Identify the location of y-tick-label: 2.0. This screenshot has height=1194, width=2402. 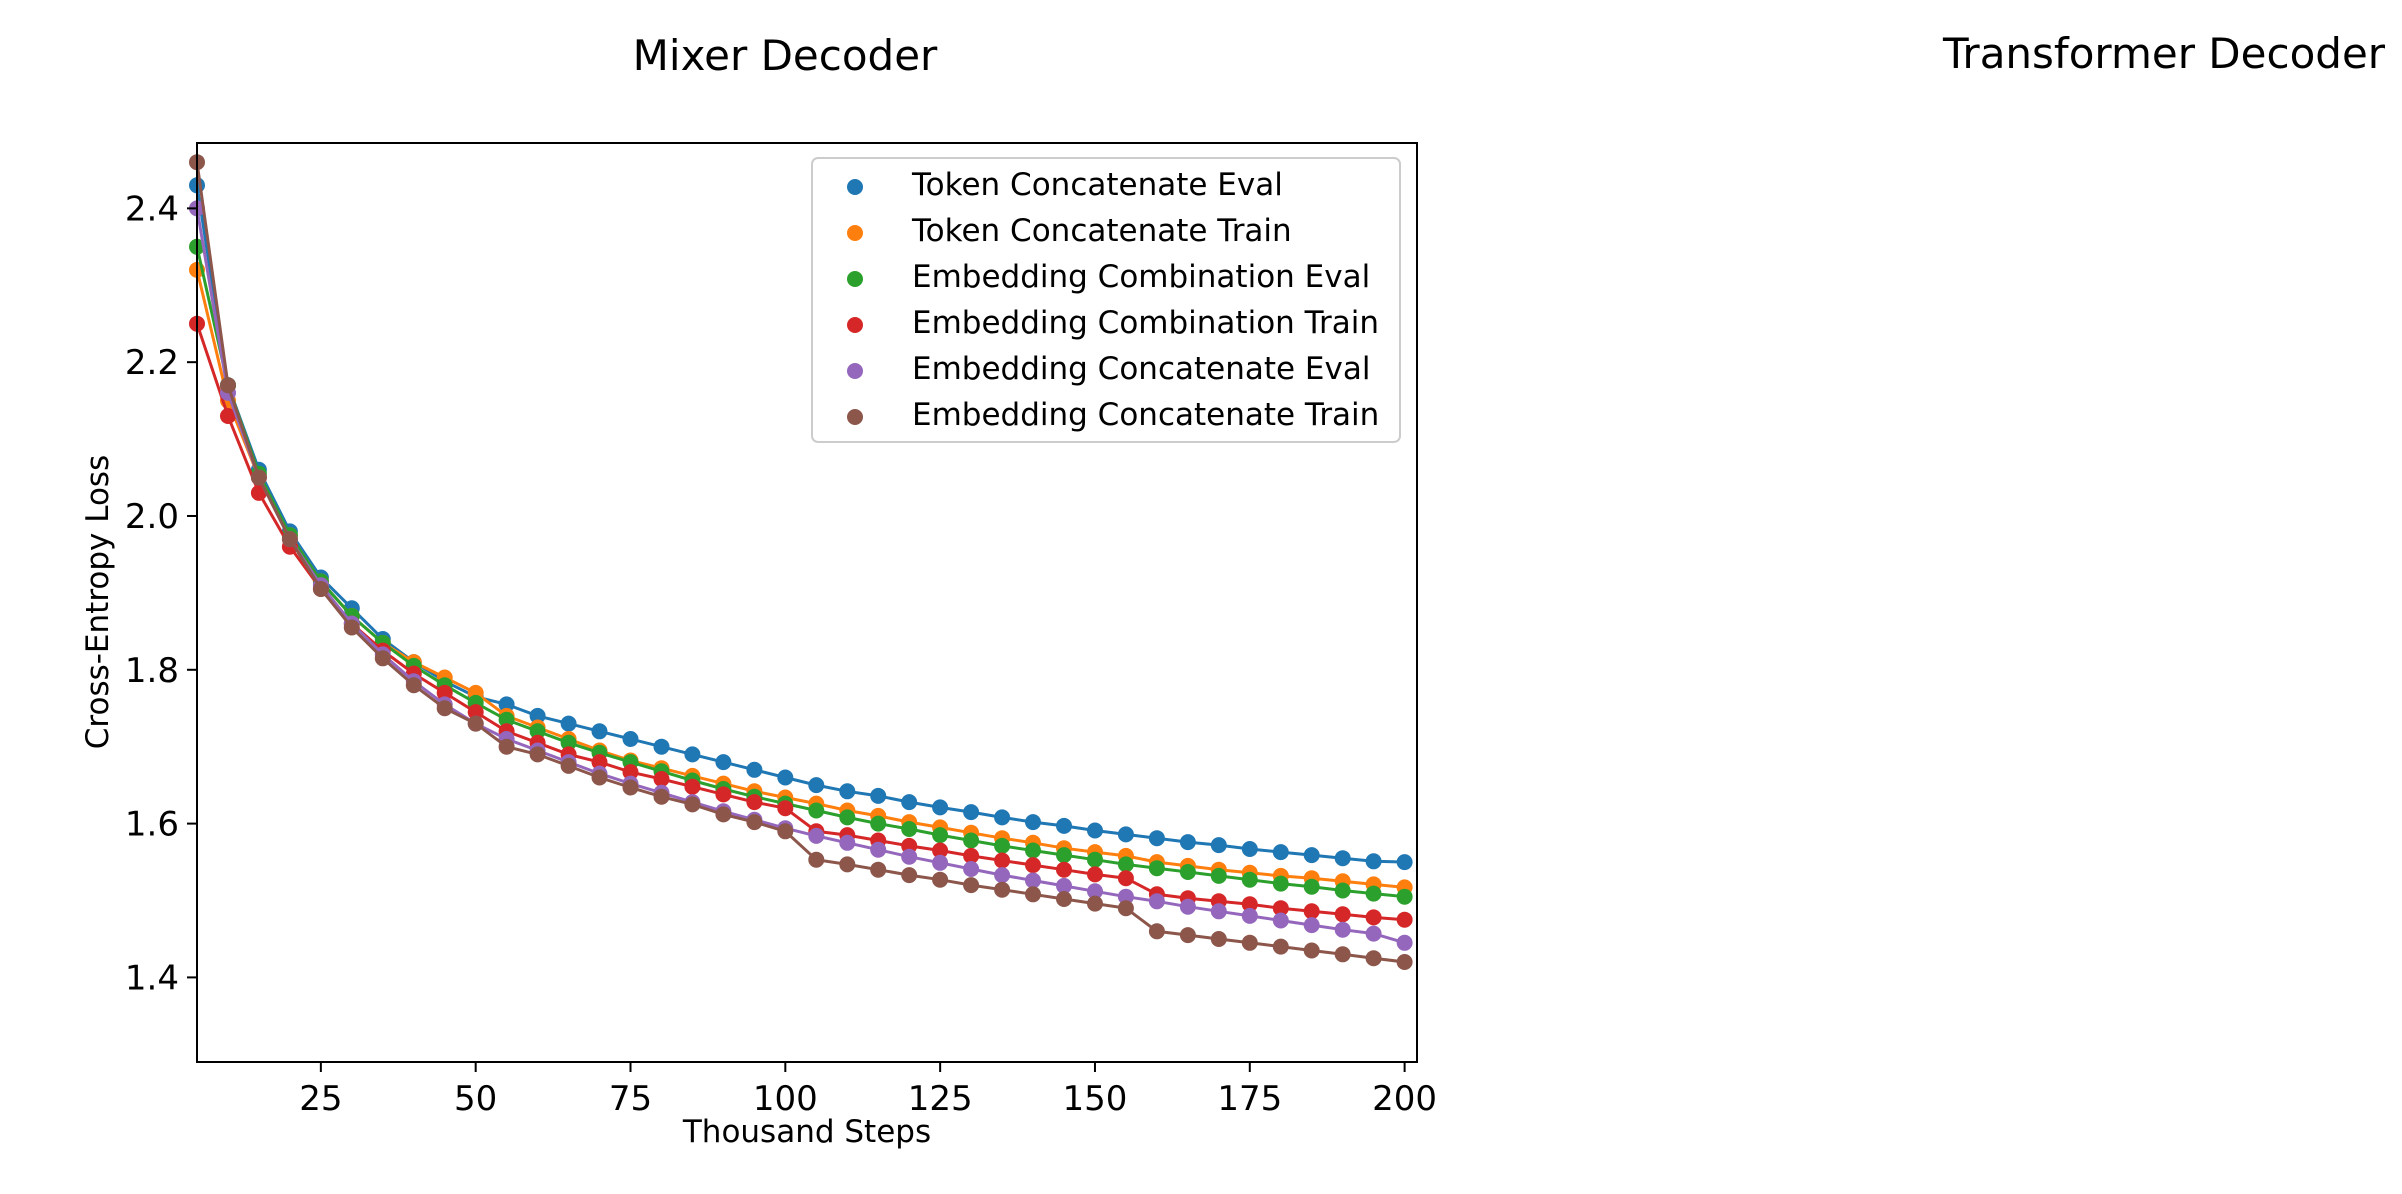
(152, 517).